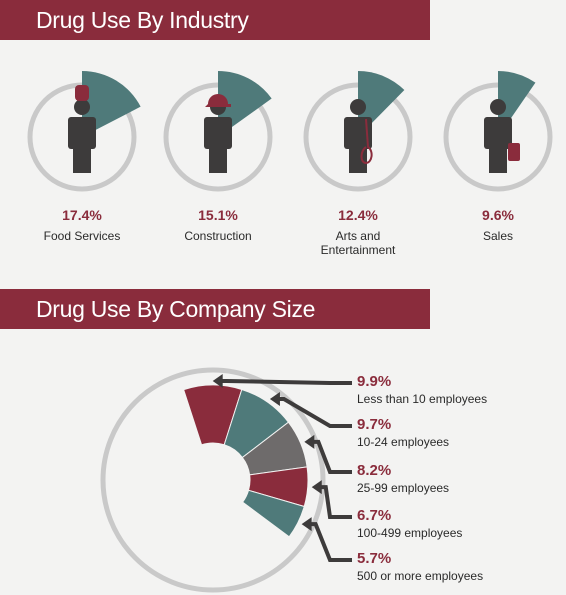 This screenshot has height=595, width=566. What do you see at coordinates (142, 20) in the screenshot?
I see `industry-section-title: Drug Use By Industry` at bounding box center [142, 20].